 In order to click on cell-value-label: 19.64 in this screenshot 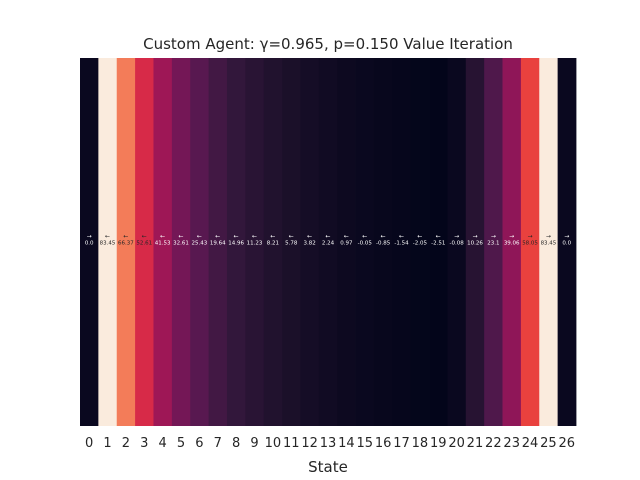, I will do `click(218, 244)`.